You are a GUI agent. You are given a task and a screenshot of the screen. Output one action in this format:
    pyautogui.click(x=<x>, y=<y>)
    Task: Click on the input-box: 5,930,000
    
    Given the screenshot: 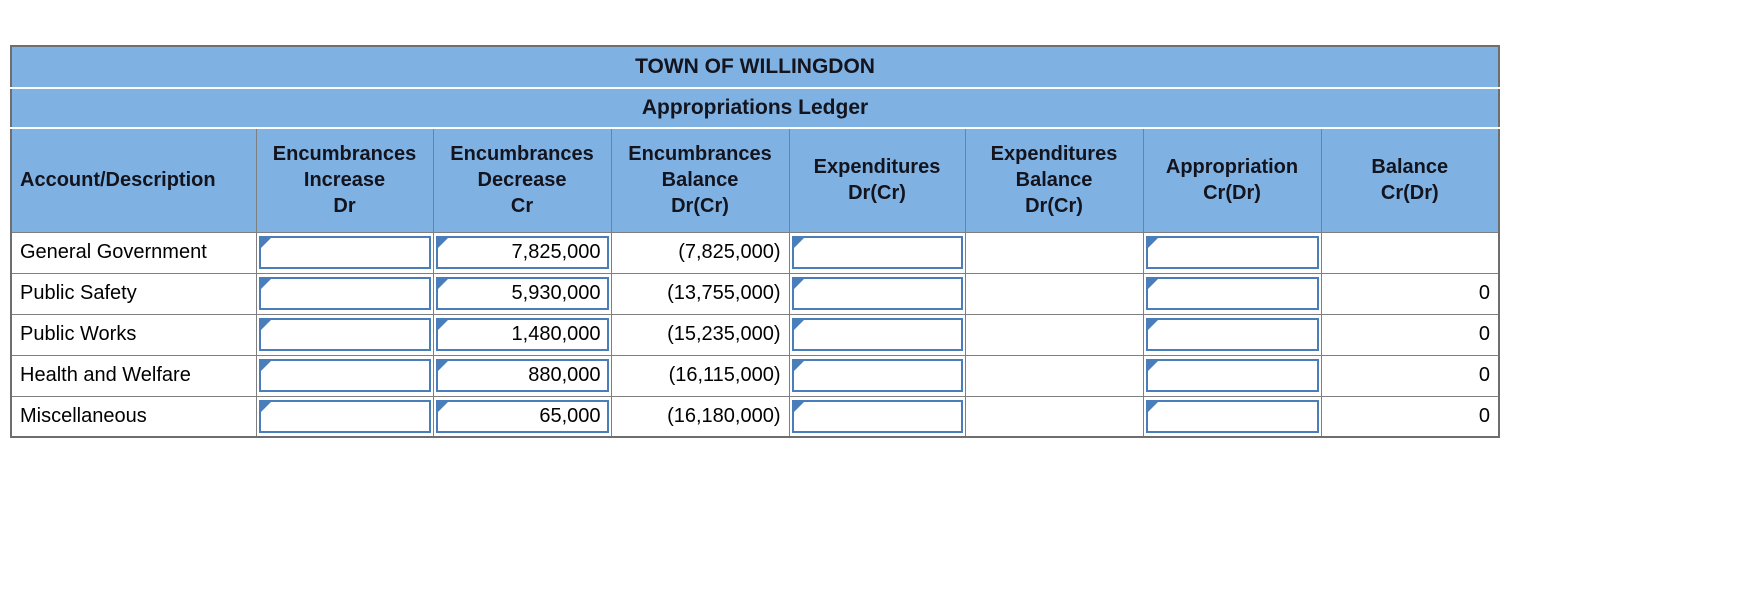 What is the action you would take?
    pyautogui.click(x=522, y=293)
    